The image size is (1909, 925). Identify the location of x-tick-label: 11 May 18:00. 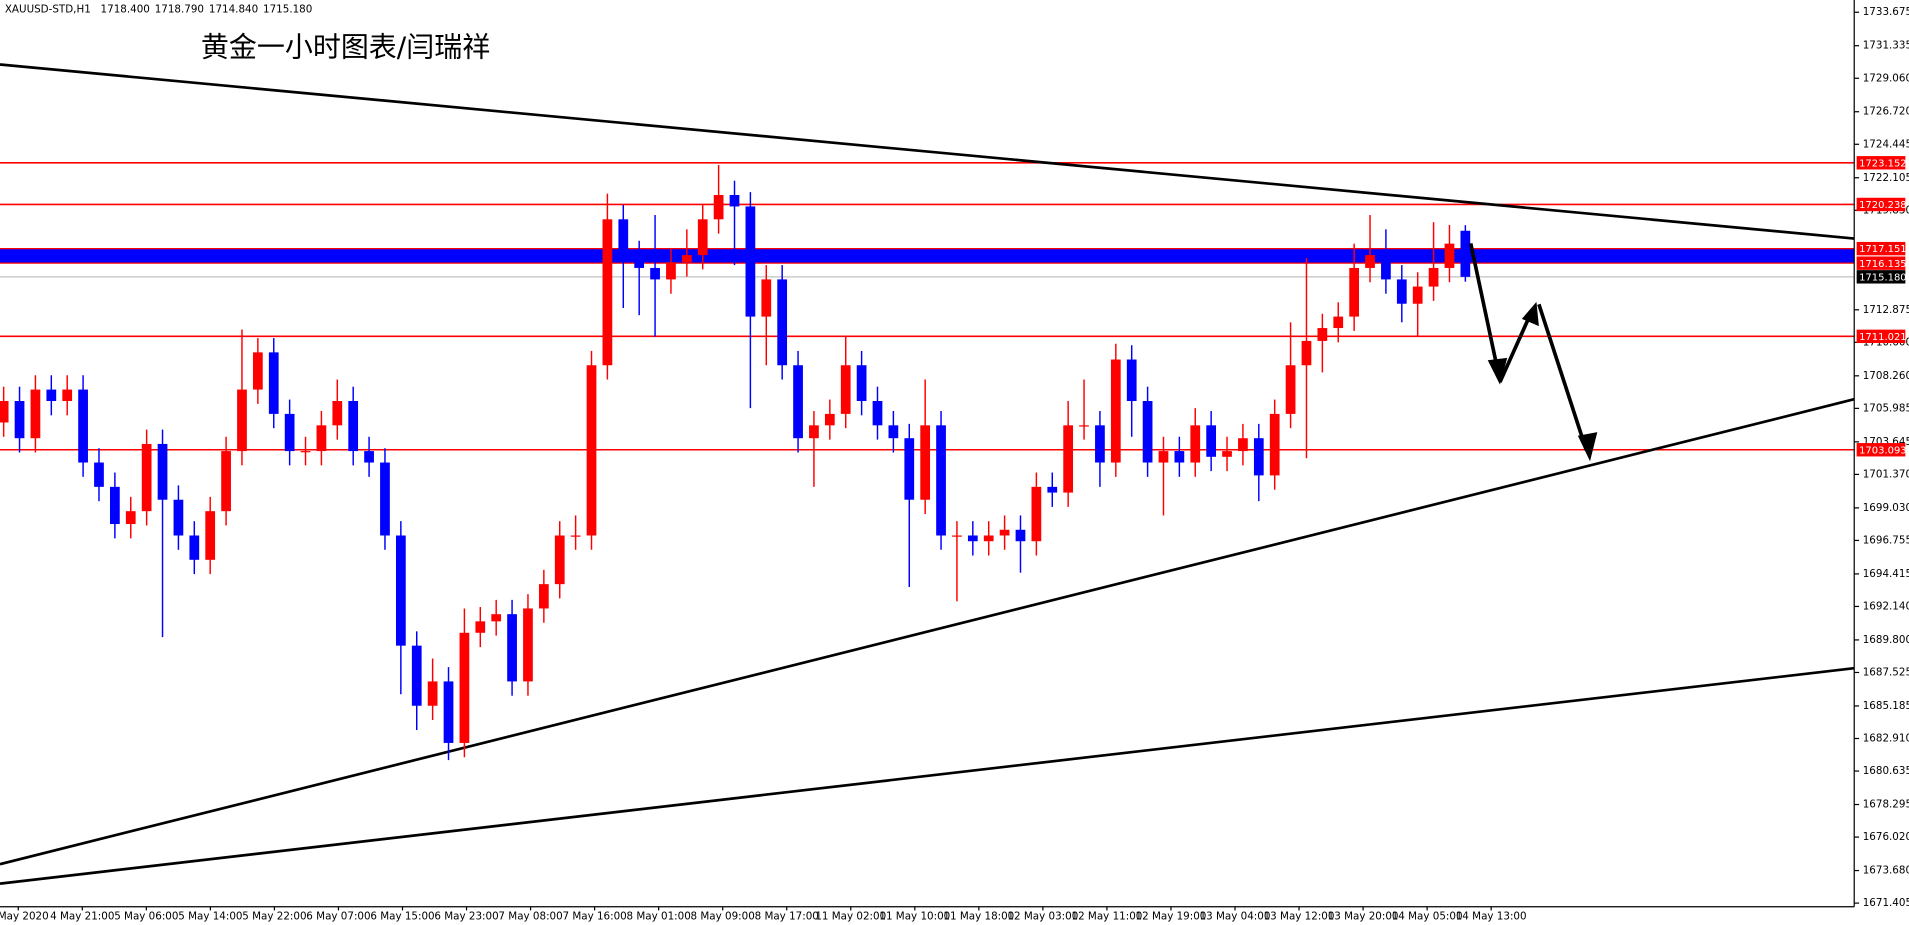
(978, 916).